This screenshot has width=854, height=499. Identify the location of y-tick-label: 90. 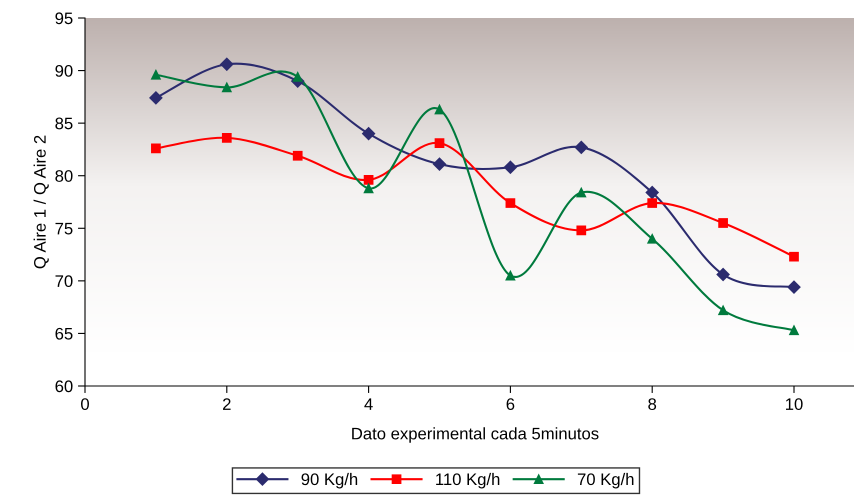
(64, 70).